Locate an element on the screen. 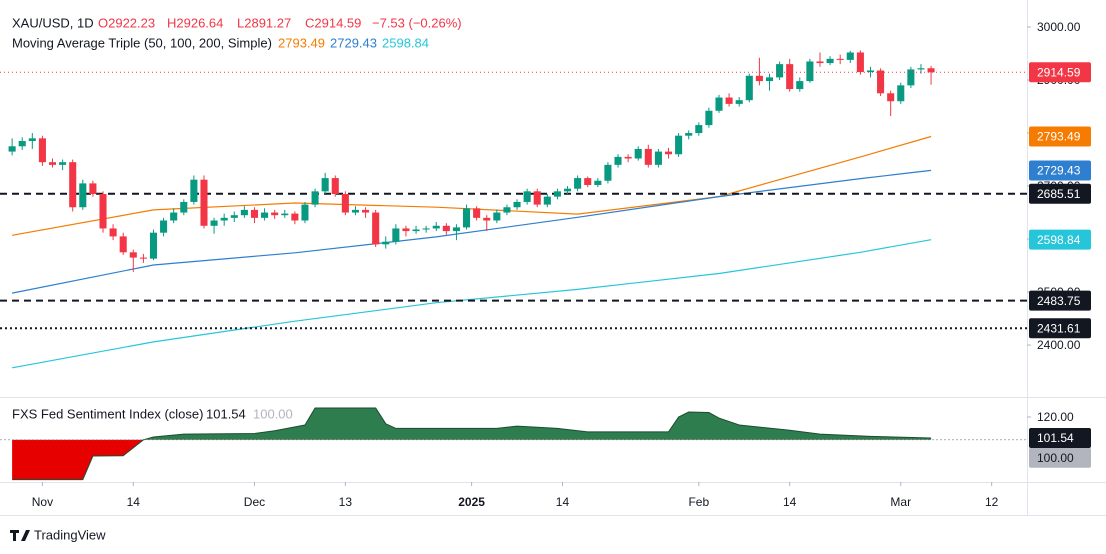 This screenshot has width=1106, height=554. price-line-label-text: 2483.75 is located at coordinates (1059, 301).